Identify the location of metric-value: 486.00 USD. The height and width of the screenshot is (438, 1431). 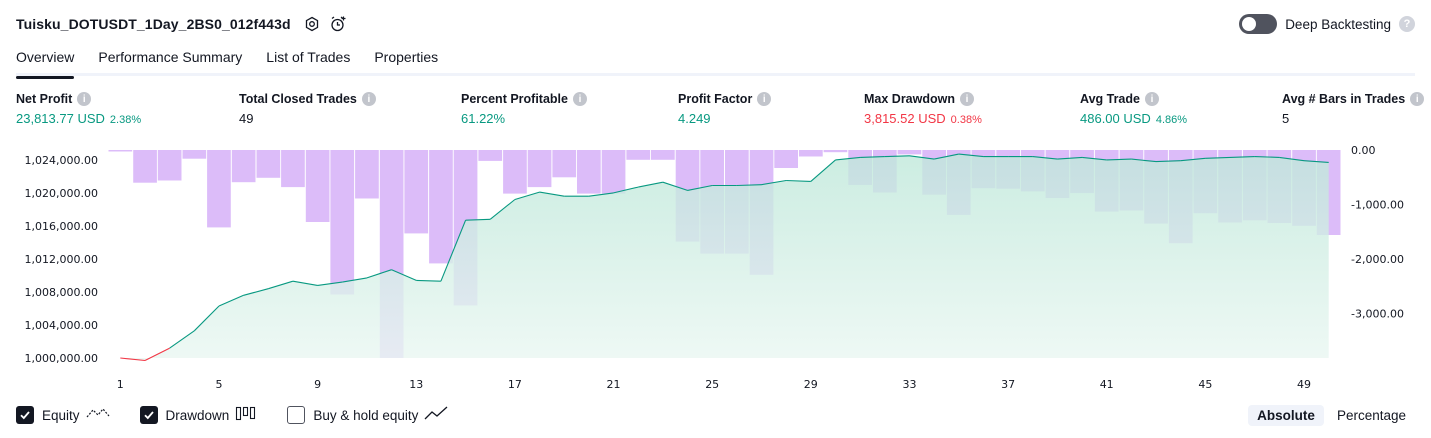
(1115, 118).